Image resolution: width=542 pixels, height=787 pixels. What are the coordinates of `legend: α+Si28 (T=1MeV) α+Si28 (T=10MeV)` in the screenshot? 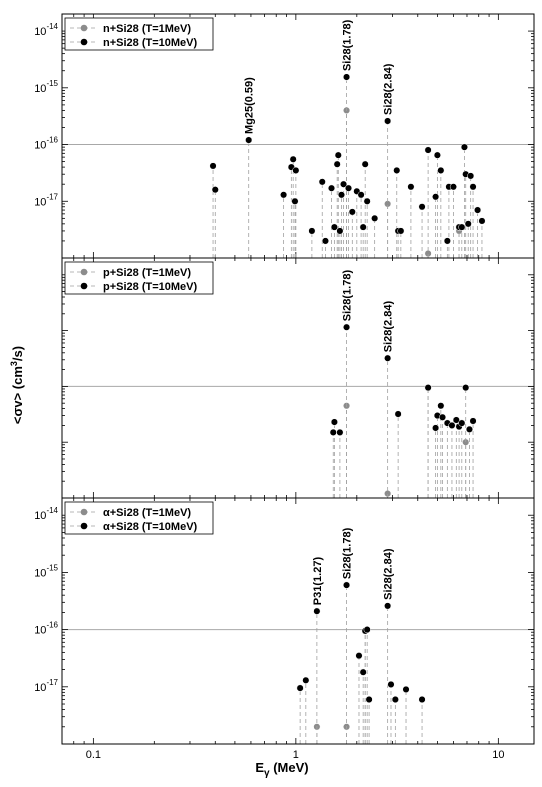 It's located at (139, 518).